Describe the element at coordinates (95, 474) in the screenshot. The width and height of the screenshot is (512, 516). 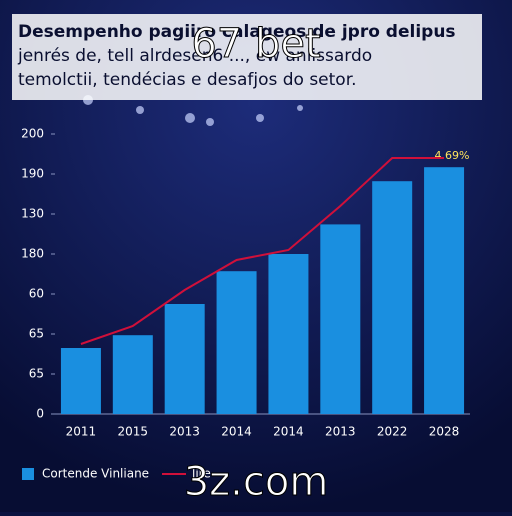
I see `legend-label: Cortende Vinliane` at that location.